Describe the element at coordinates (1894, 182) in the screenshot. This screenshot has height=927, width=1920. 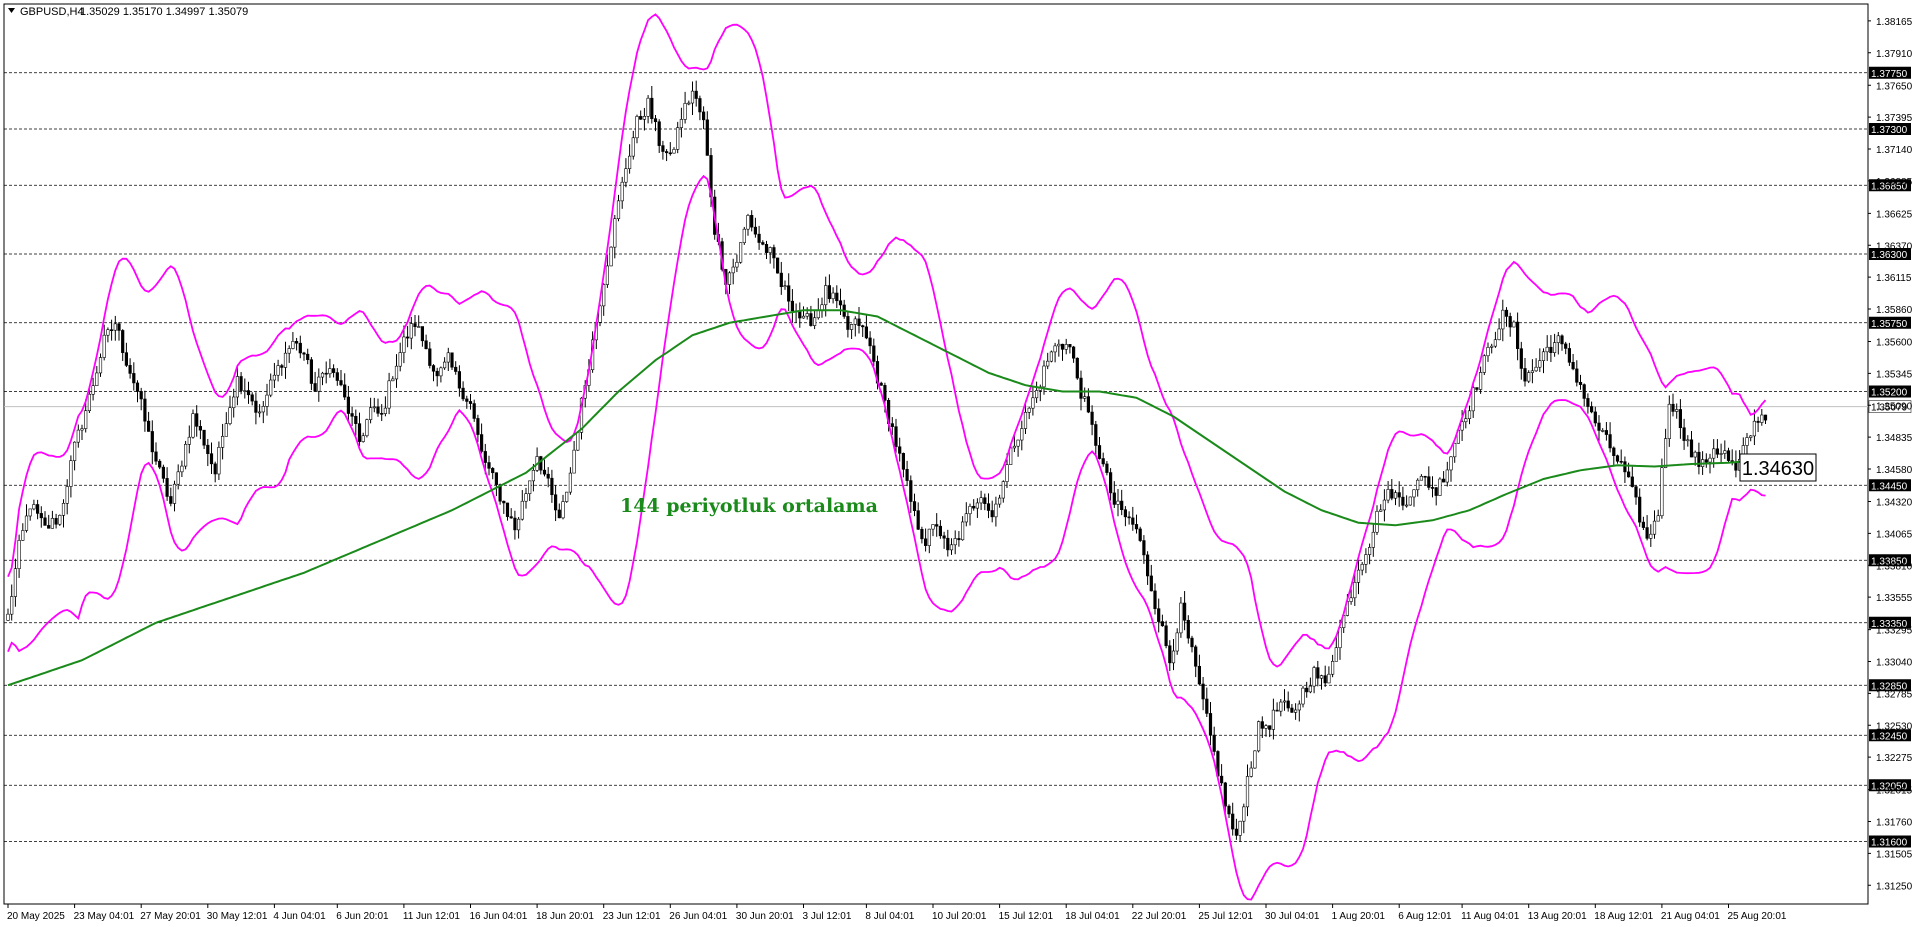
I see `y-tick-label: 1.36885` at that location.